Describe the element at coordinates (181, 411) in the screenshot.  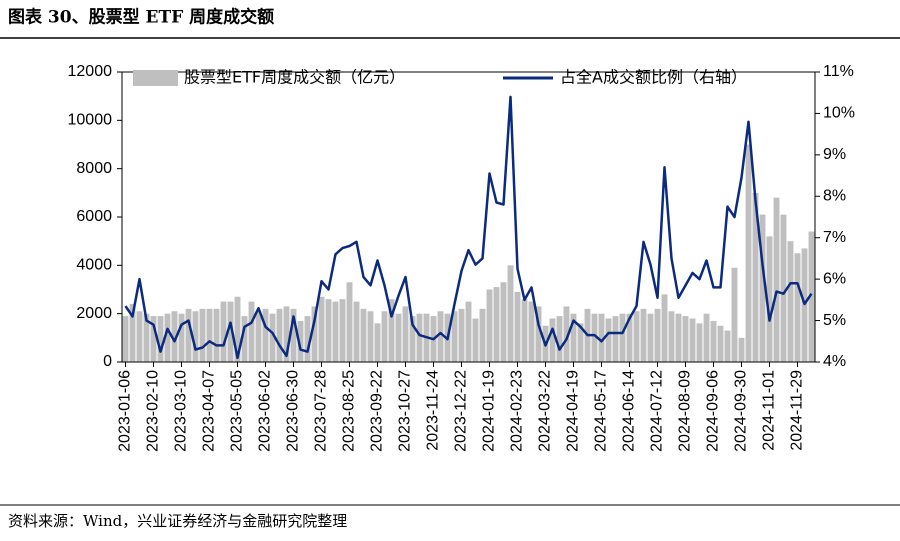
I see `x-tick-label: 2023-03-10` at that location.